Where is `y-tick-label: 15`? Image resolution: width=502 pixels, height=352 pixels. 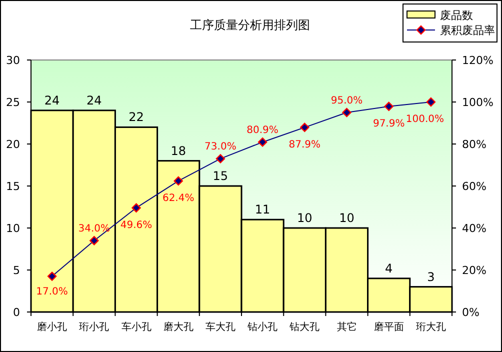
y-tick-label: 15 is located at coordinates (13, 186).